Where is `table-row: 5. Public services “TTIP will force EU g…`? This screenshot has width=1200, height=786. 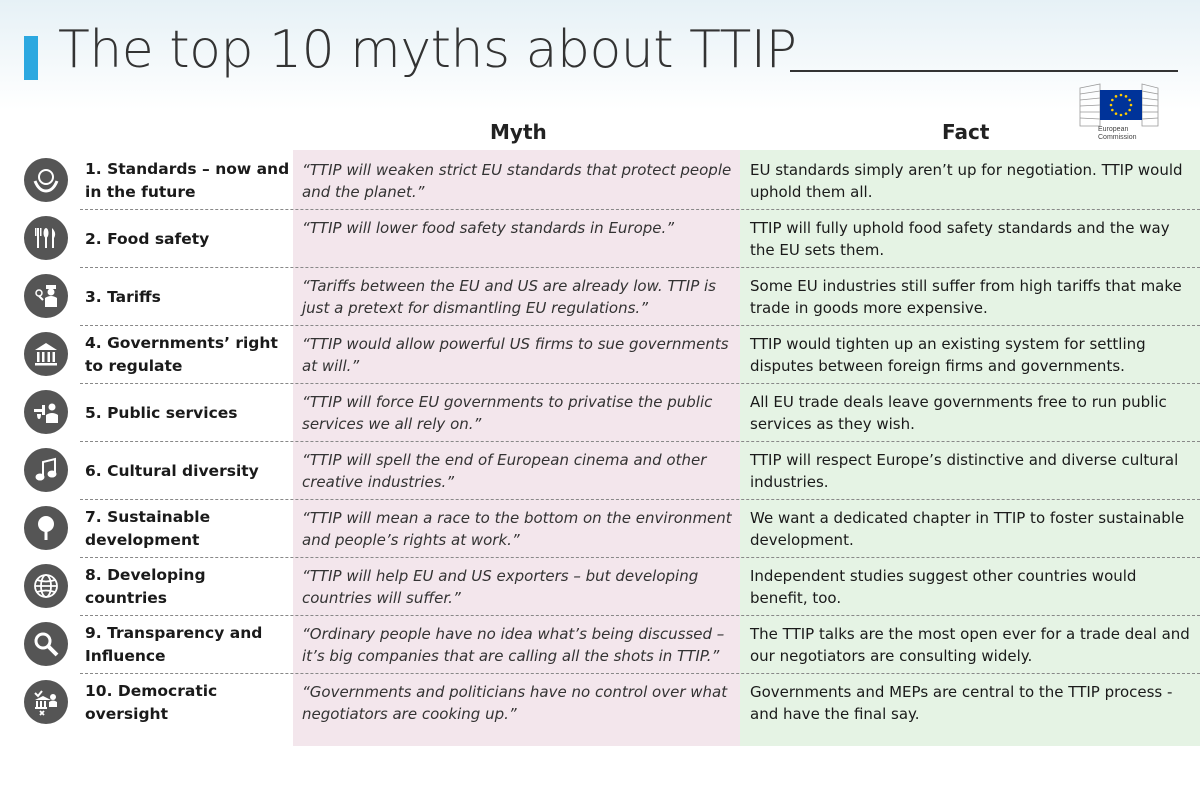 table-row: 5. Public services “TTIP will force EU g… is located at coordinates (600, 413).